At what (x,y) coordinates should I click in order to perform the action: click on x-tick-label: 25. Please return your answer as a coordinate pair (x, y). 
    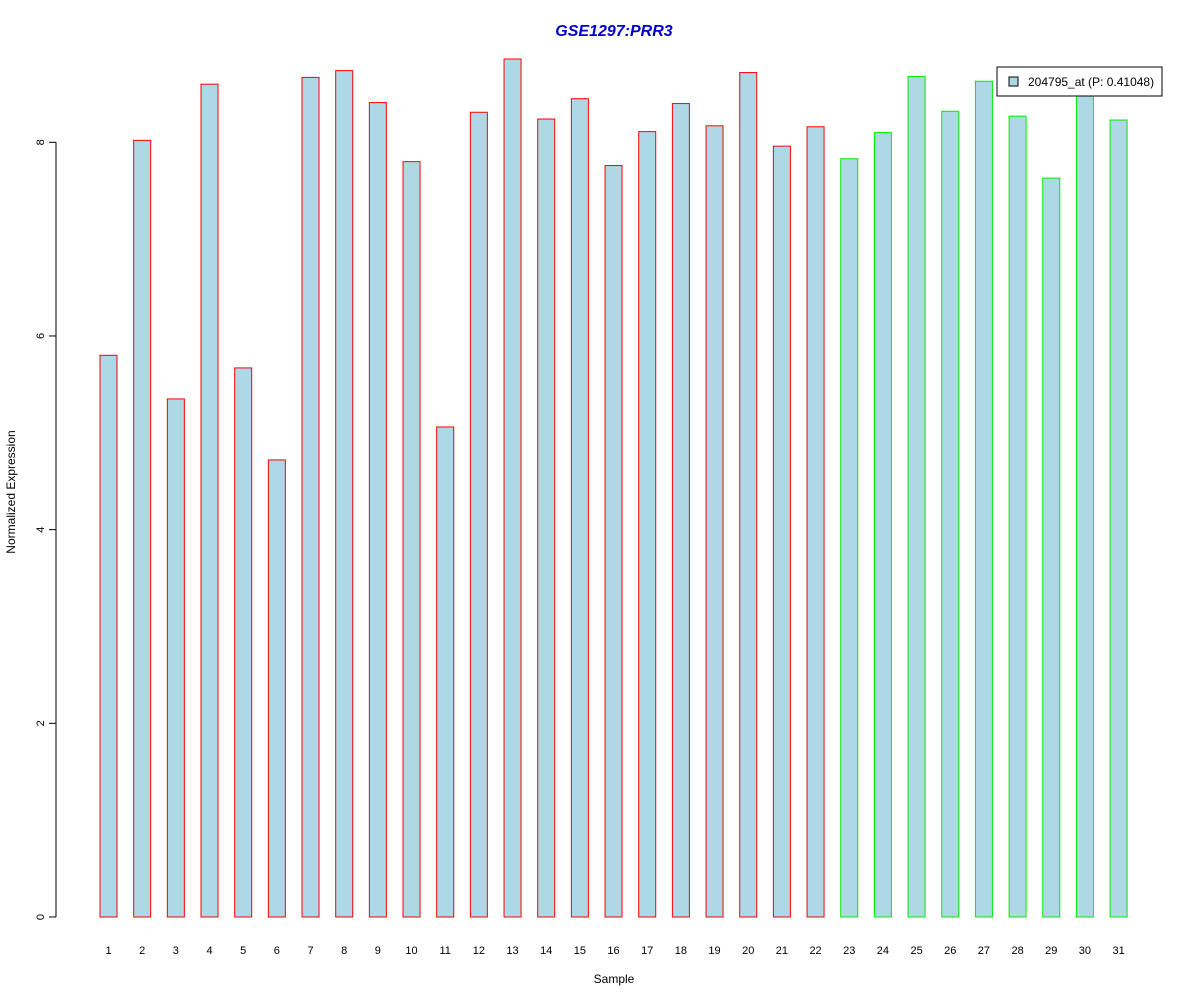
    Looking at the image, I should click on (916, 951).